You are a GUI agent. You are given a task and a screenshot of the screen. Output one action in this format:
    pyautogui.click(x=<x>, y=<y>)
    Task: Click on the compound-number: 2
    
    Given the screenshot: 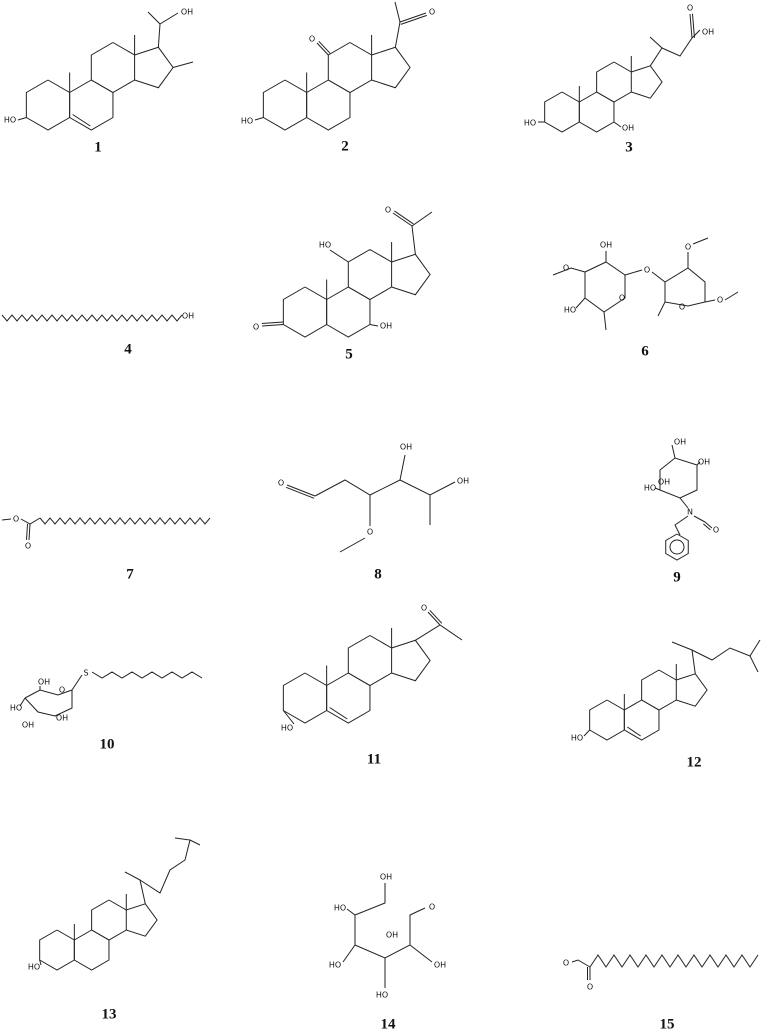 What is the action you would take?
    pyautogui.click(x=345, y=146)
    